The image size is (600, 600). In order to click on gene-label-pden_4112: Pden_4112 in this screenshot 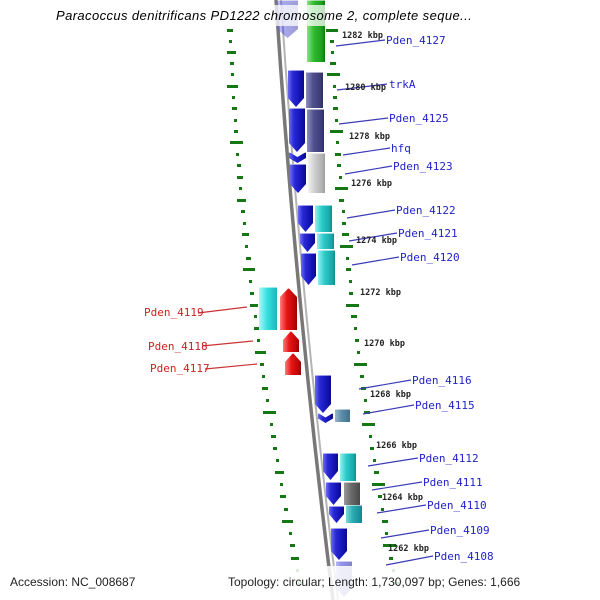, I will do `click(449, 458)`.